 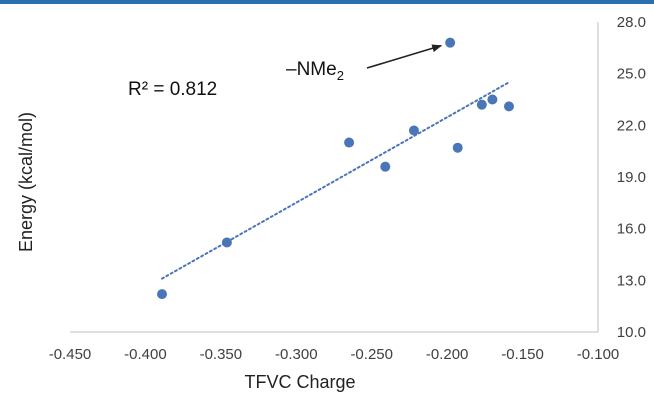 What do you see at coordinates (327, 2) in the screenshot?
I see `top-accent-bar` at bounding box center [327, 2].